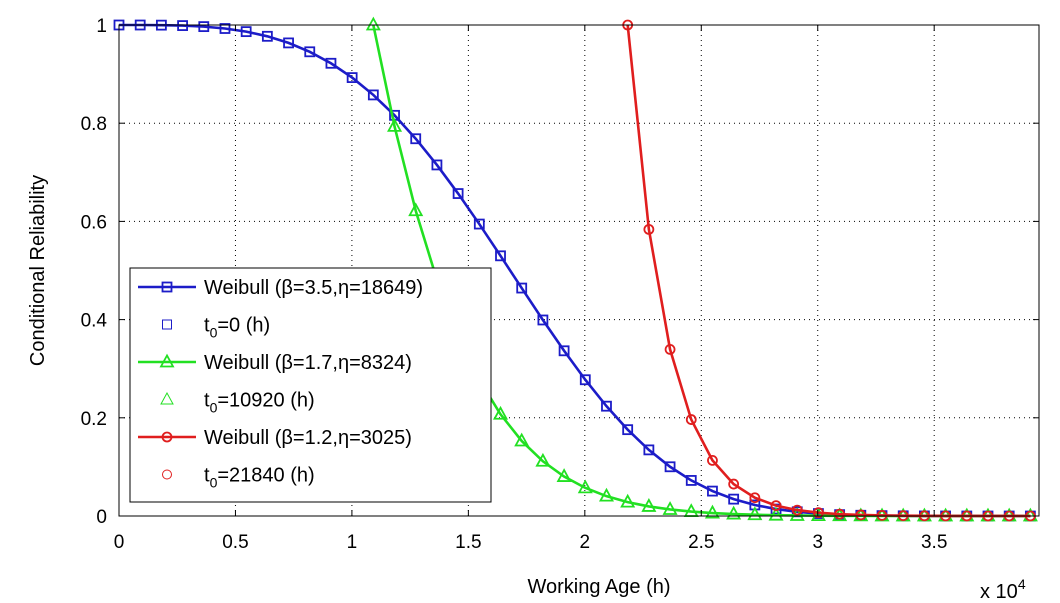 The image size is (1060, 603). What do you see at coordinates (999, 592) in the screenshot?
I see `x-axis-multiplier-base: x 10` at bounding box center [999, 592].